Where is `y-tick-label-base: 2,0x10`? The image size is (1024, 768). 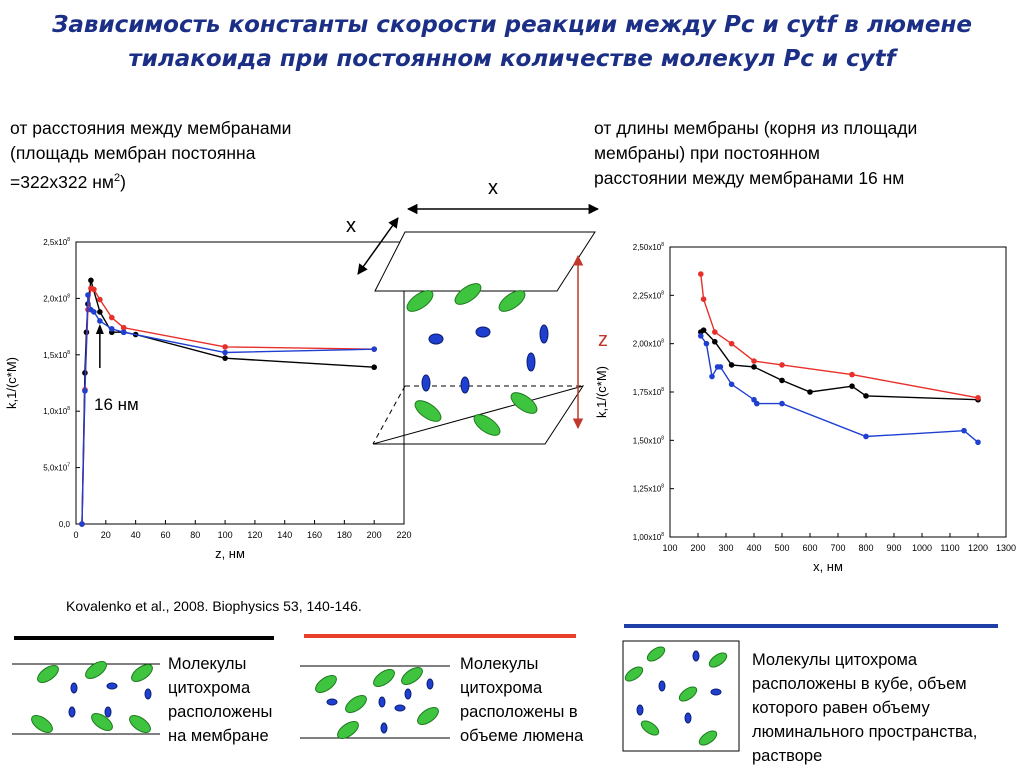
y-tick-label-base: 2,0x10 is located at coordinates (55, 298).